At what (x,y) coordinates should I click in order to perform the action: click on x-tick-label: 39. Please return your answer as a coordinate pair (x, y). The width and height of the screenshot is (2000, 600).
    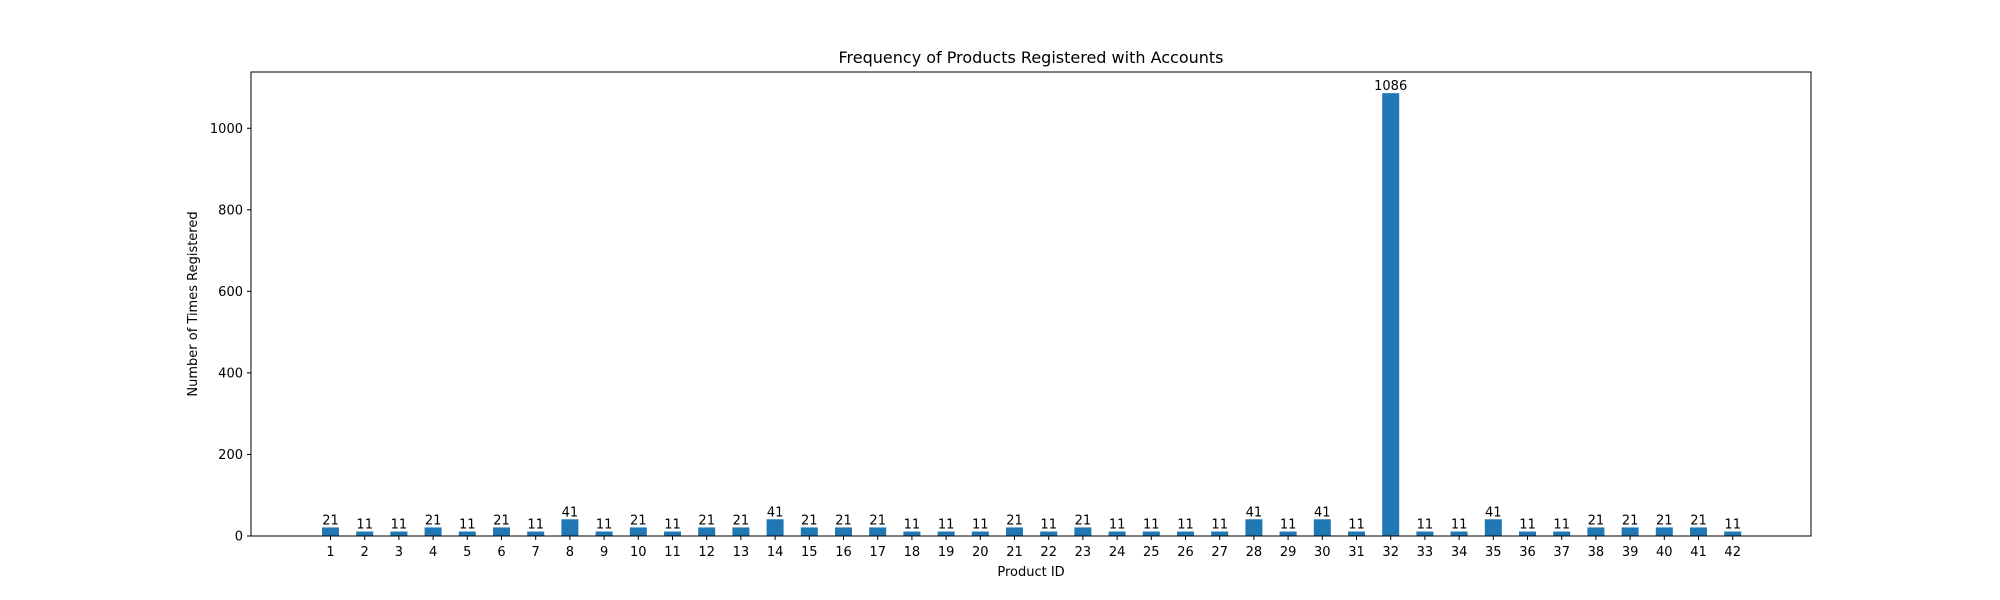
    Looking at the image, I should click on (1630, 552).